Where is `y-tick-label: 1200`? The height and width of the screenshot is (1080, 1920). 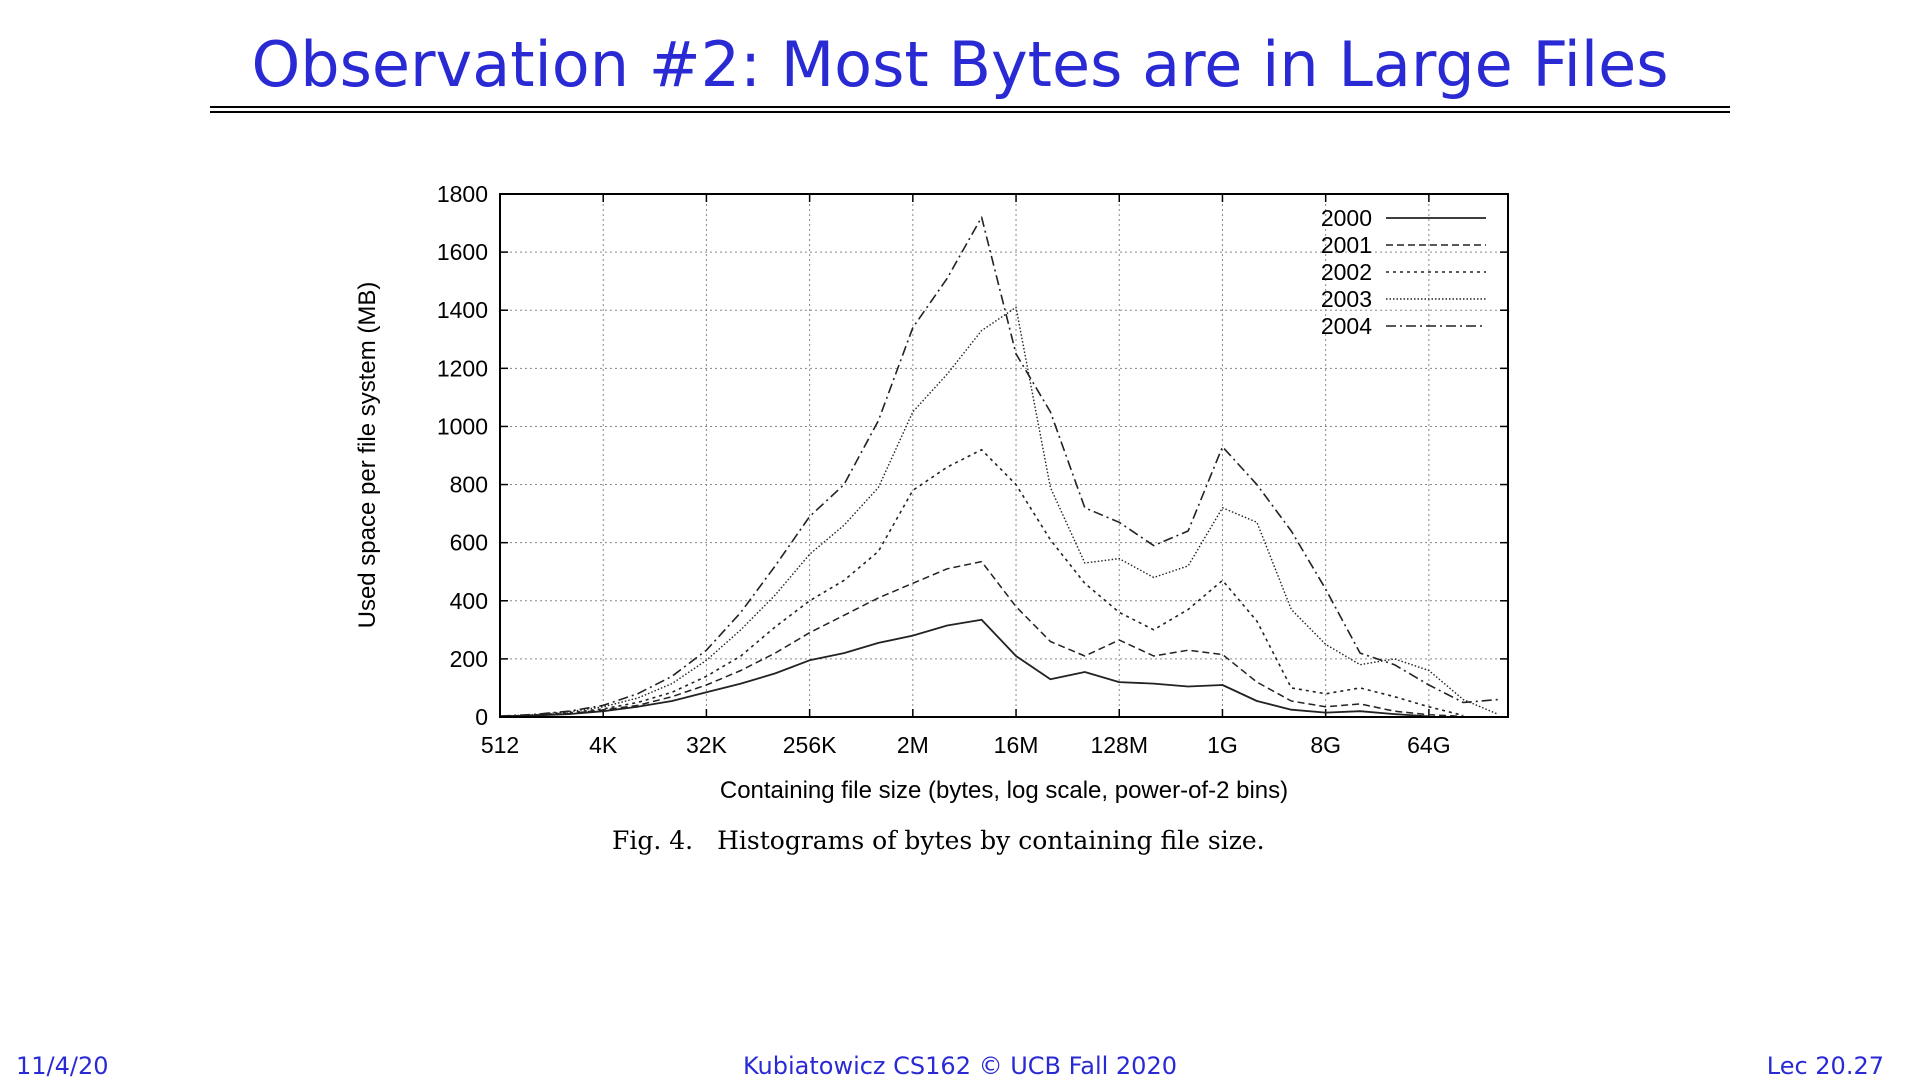 y-tick-label: 1200 is located at coordinates (462, 368).